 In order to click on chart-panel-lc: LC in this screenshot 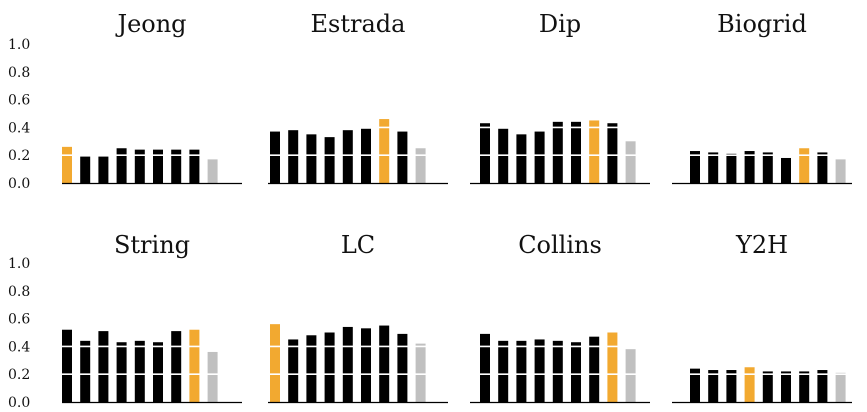, I will do `click(357, 317)`.